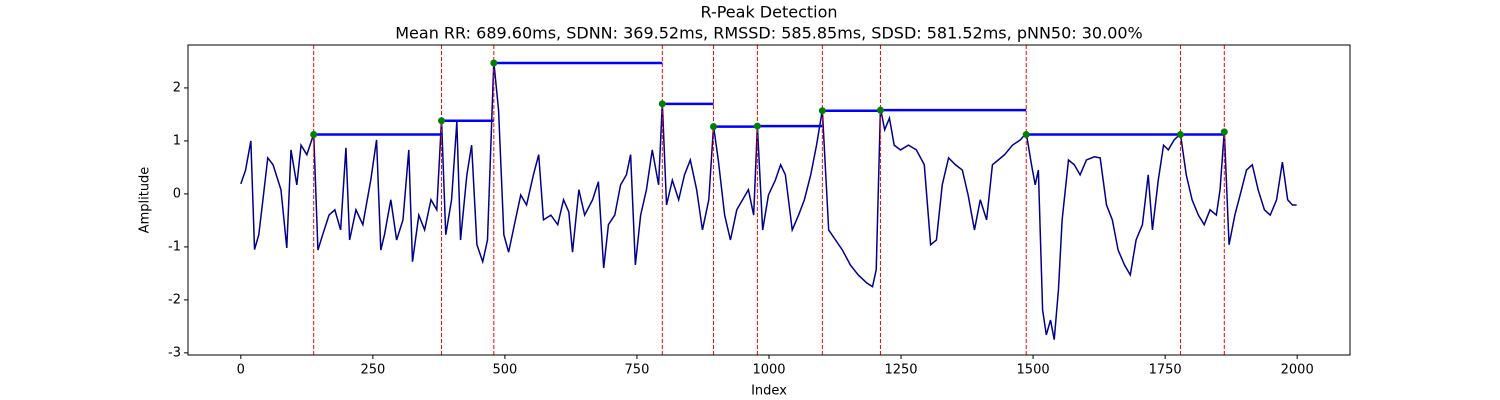  Describe the element at coordinates (174, 246) in the screenshot. I see `y-tick-label: -1` at that location.